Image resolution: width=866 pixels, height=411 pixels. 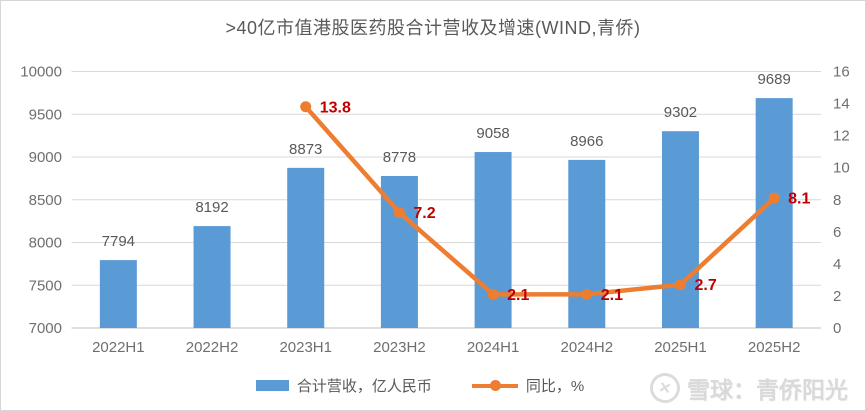 What do you see at coordinates (767, 390) in the screenshot?
I see `watermark-text: 雪球：青侨阳光` at bounding box center [767, 390].